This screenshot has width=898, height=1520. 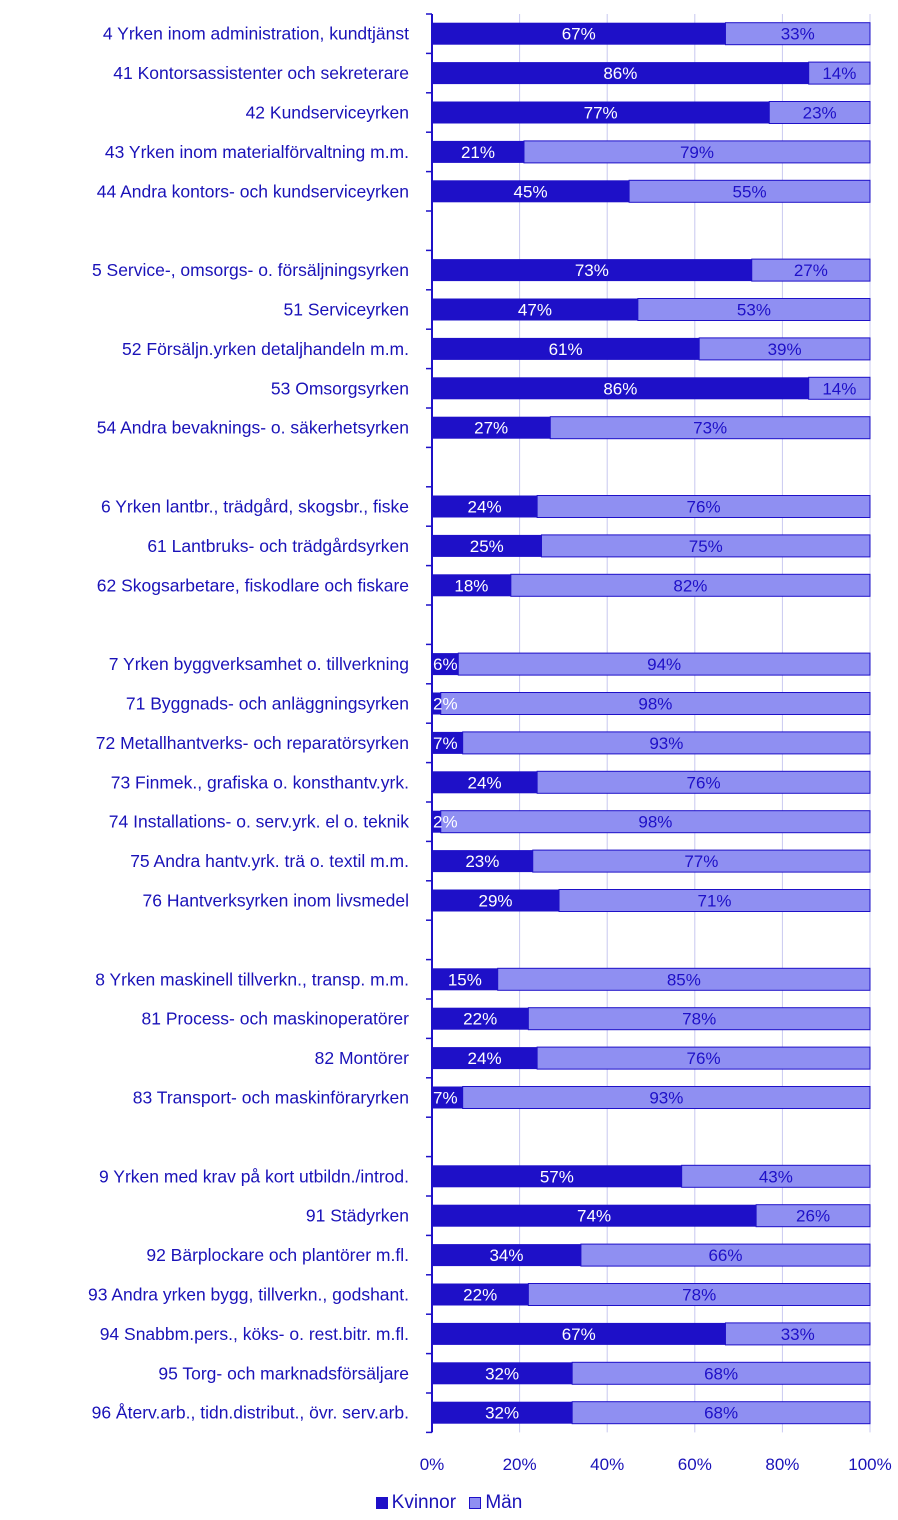 What do you see at coordinates (445, 743) in the screenshot?
I see `data-label-kvinnor: 7%` at bounding box center [445, 743].